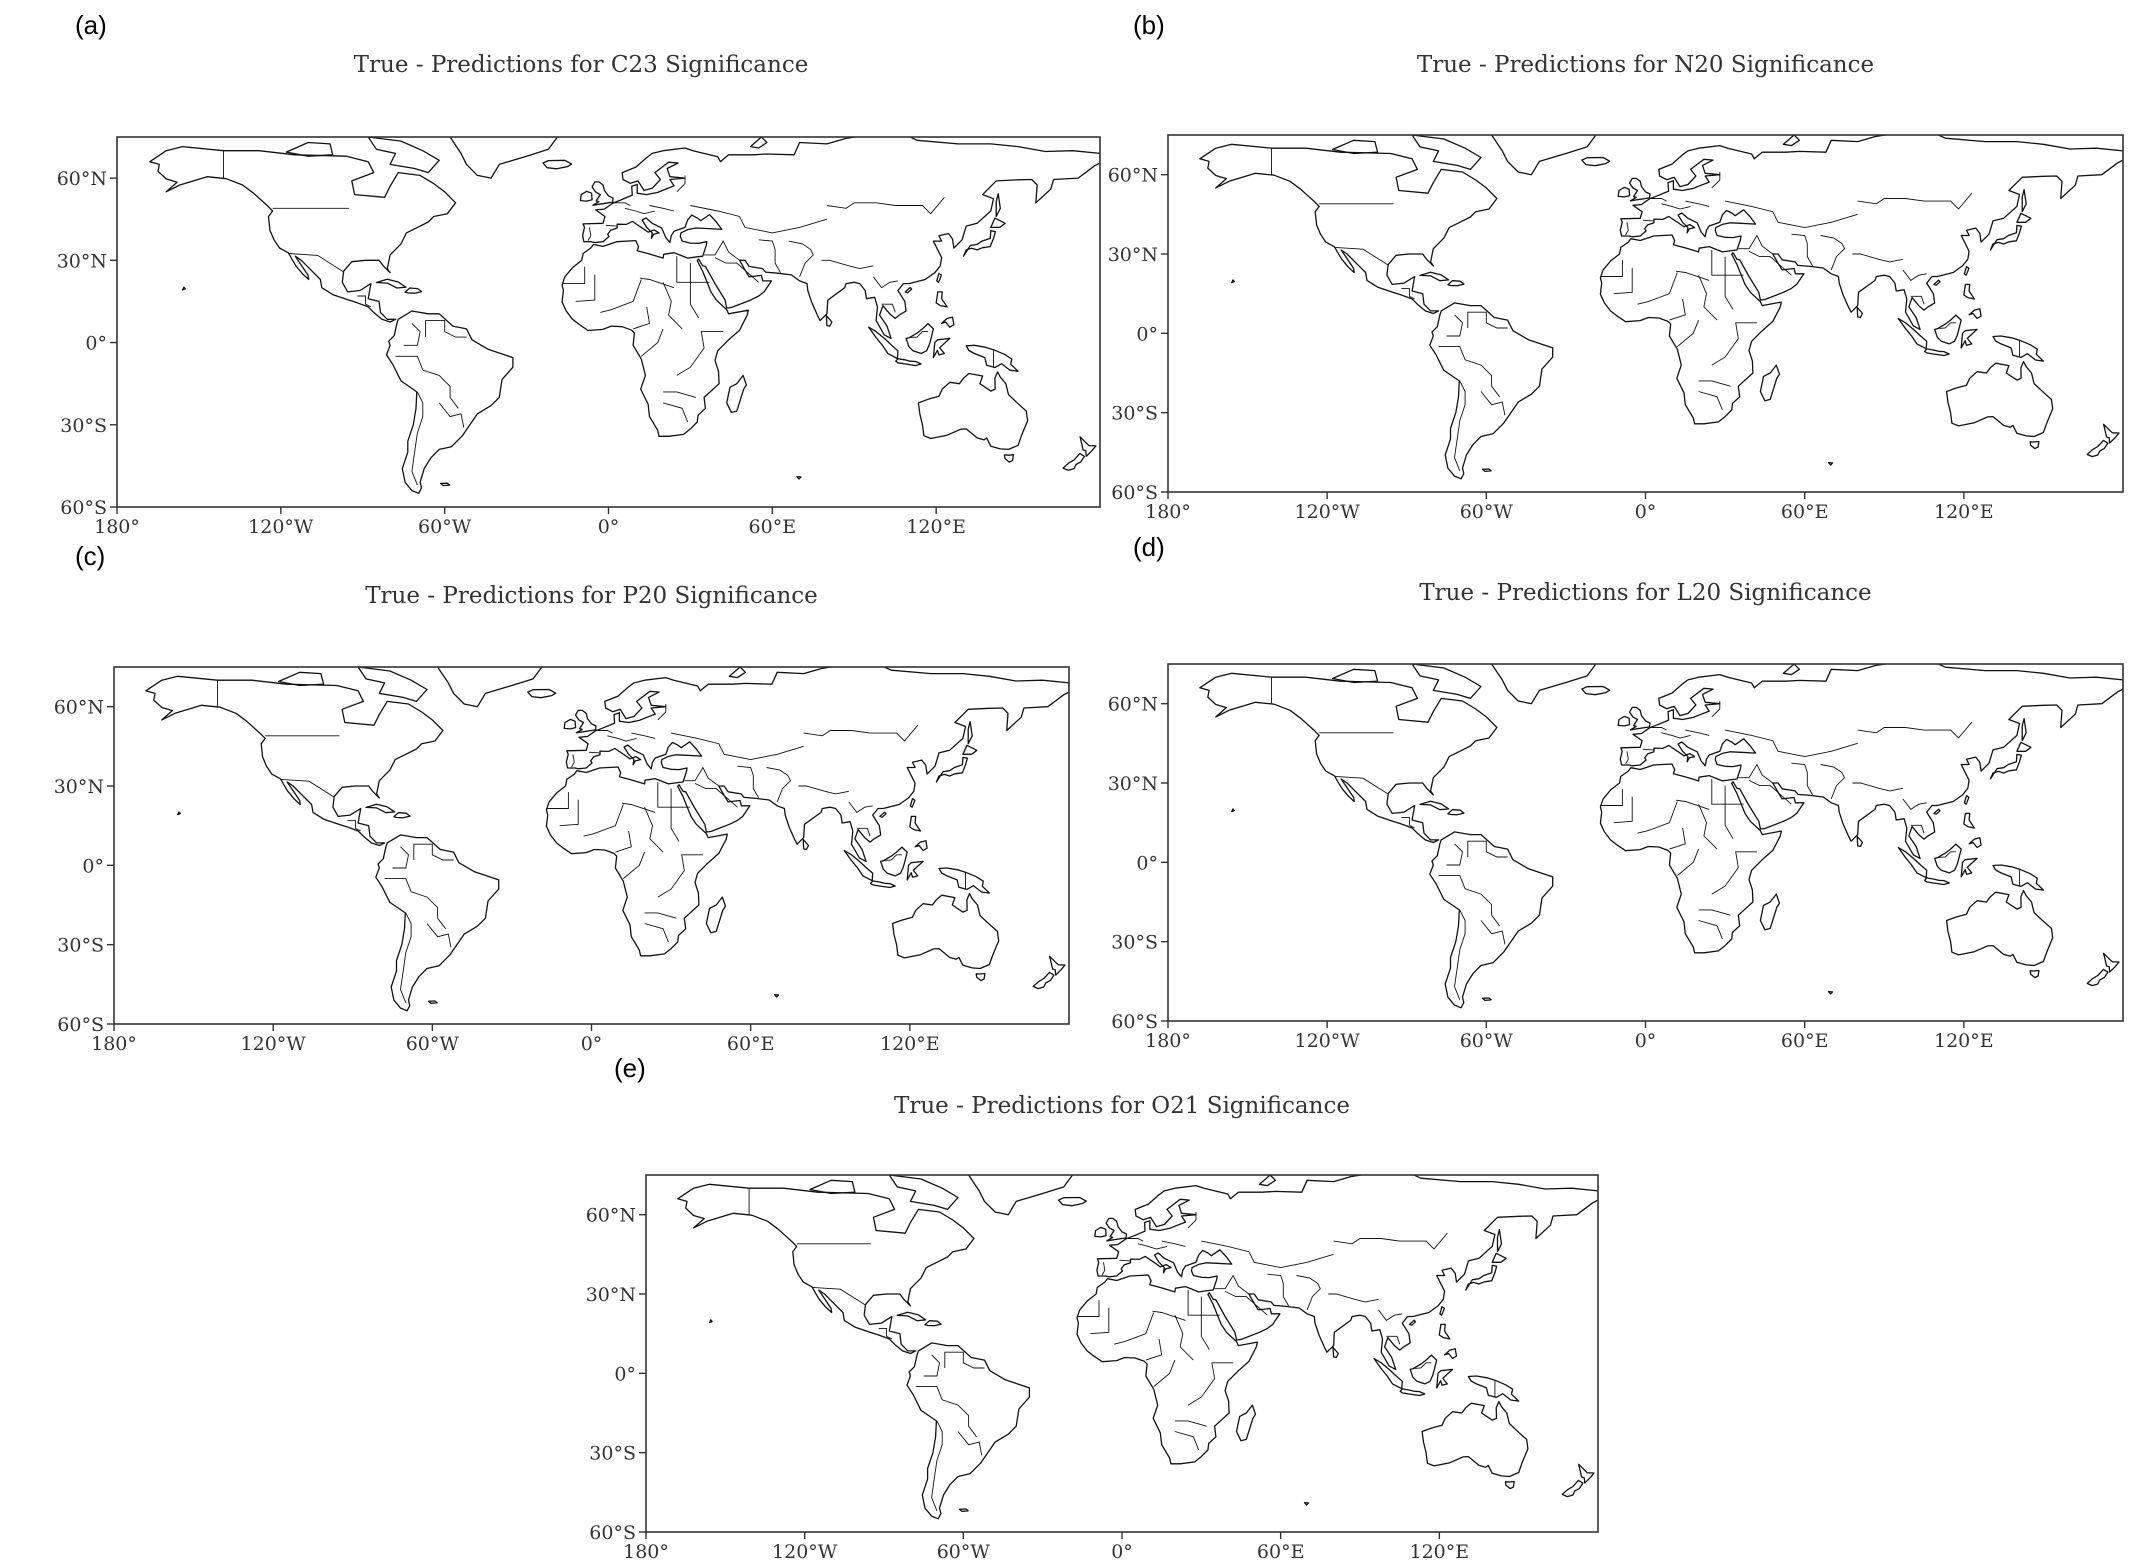 The image size is (2138, 1568). I want to click on landmass-greenland, so click(1542, 155).